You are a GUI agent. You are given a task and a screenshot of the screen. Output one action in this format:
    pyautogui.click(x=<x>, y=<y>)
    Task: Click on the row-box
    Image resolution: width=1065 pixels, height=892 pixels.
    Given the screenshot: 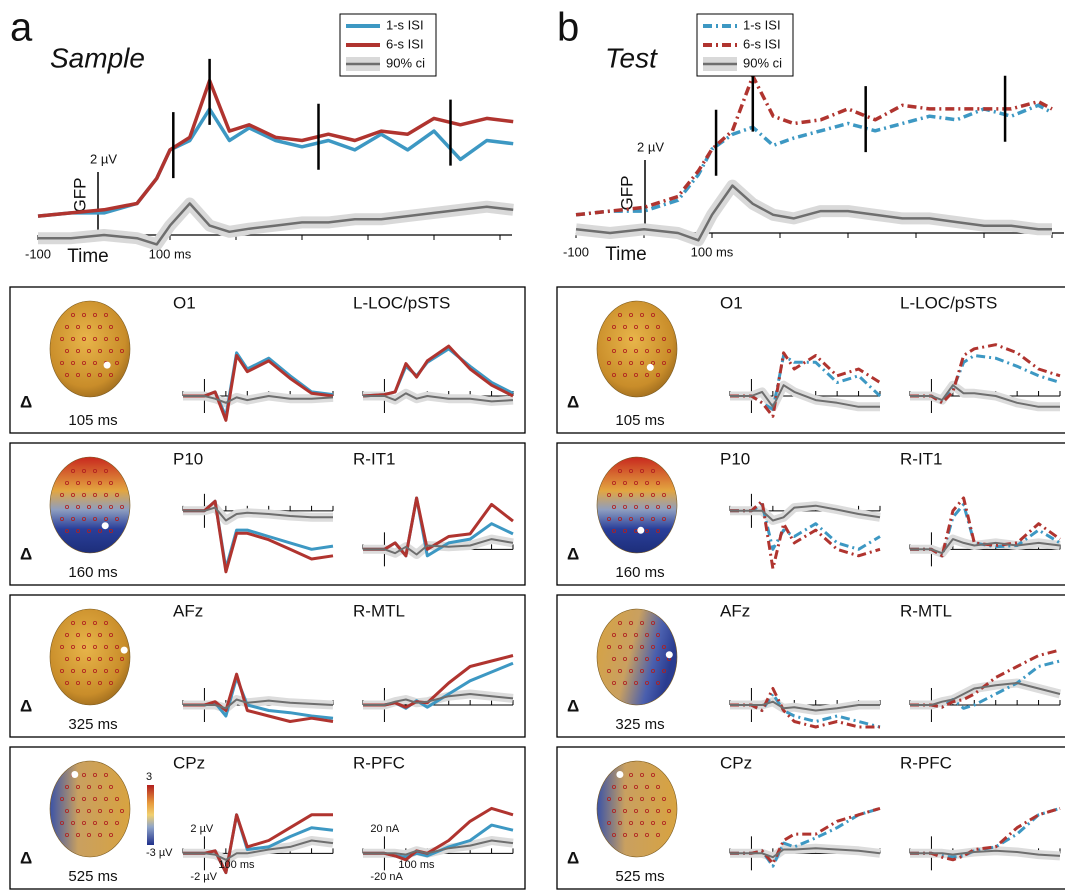 What is the action you would take?
    pyautogui.click(x=267, y=360)
    